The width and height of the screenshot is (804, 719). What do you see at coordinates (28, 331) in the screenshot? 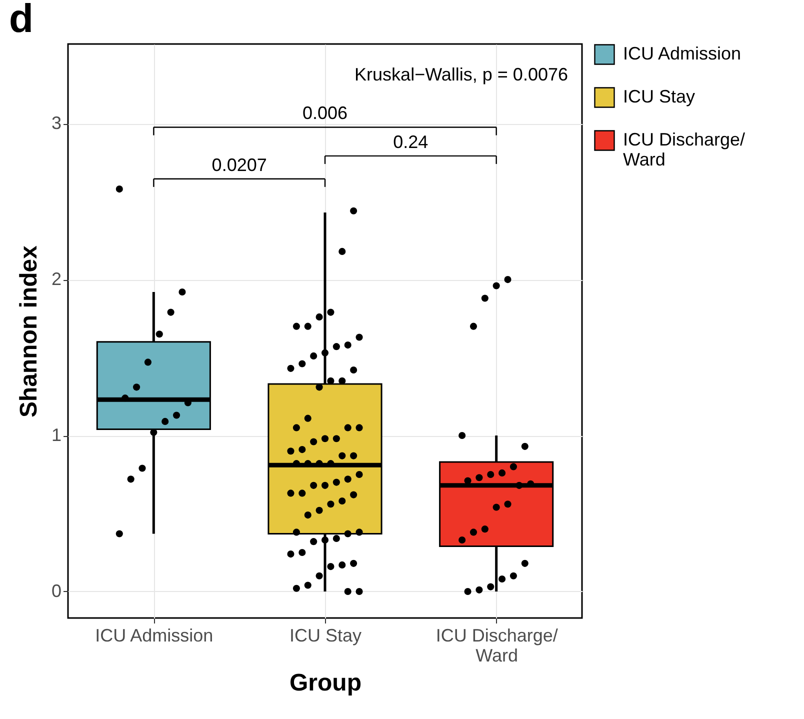
I see `y-axis-title: Shannon index` at bounding box center [28, 331].